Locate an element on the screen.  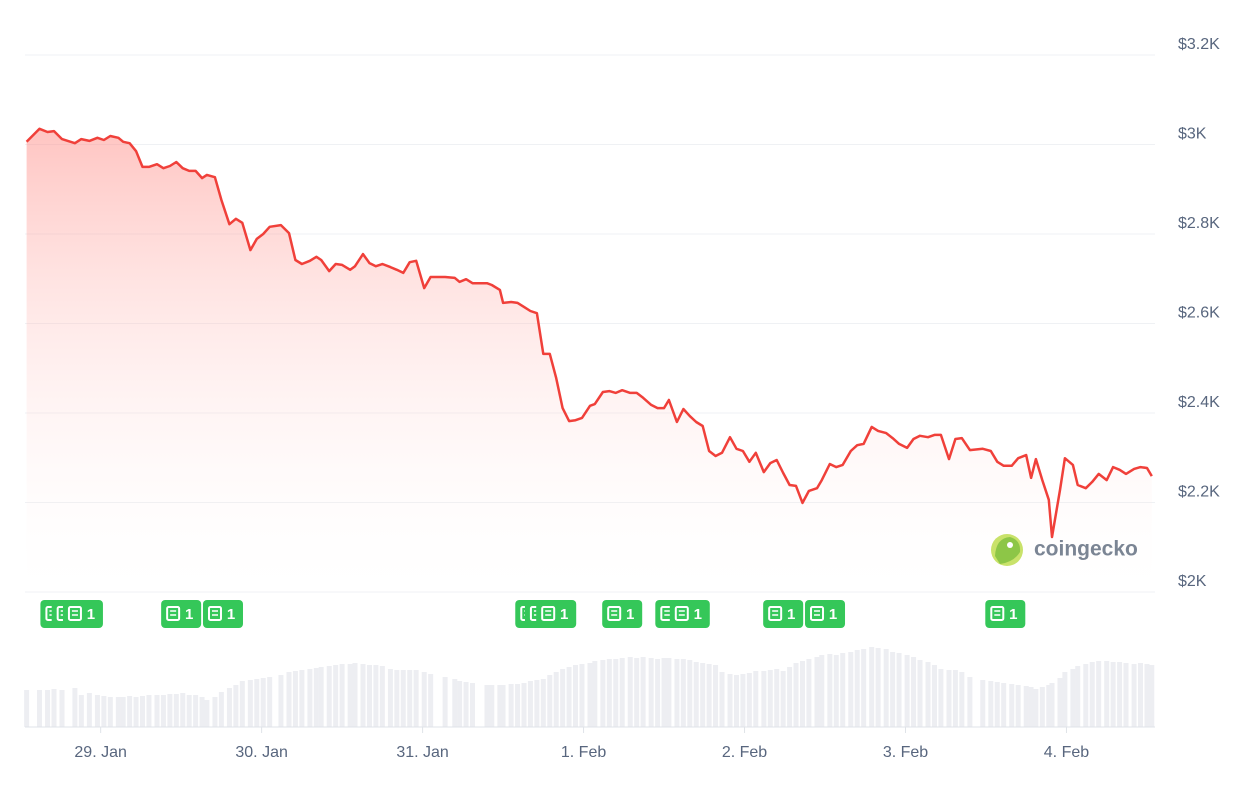
x-tick-label: 3. Feb is located at coordinates (905, 752).